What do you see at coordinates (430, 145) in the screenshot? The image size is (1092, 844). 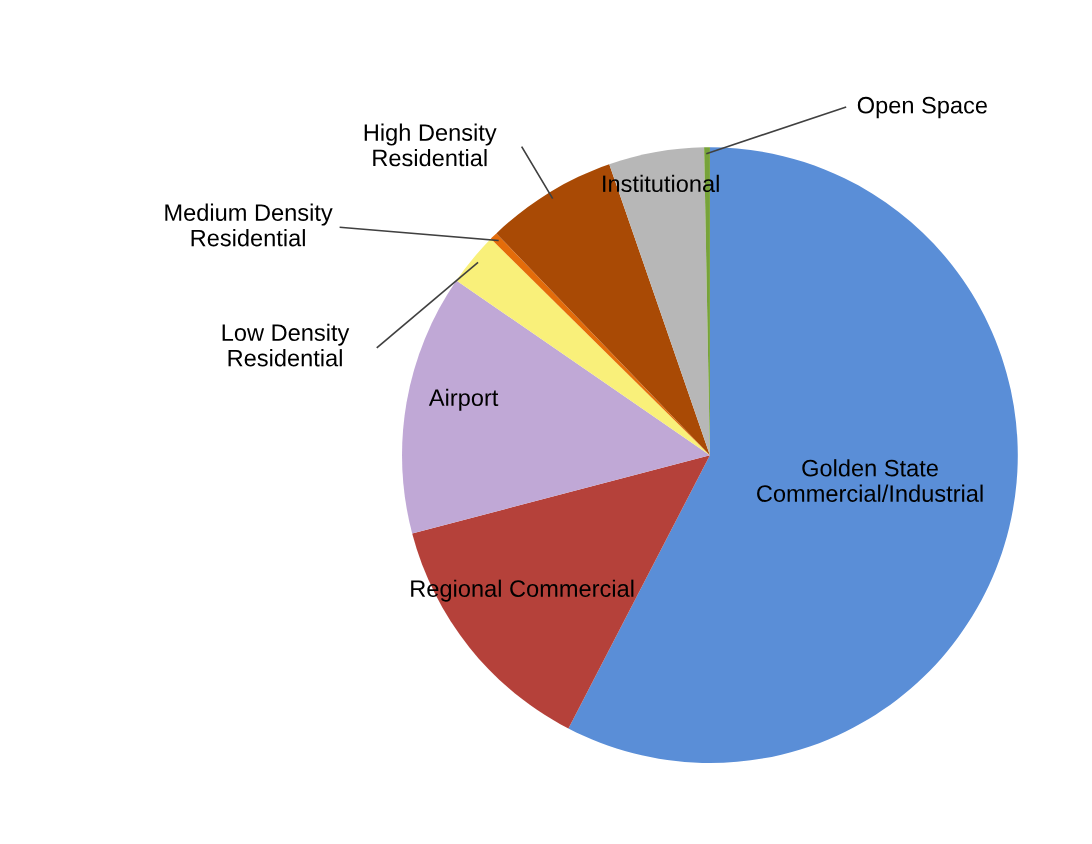 I see `slice-label: High Density Residential` at bounding box center [430, 145].